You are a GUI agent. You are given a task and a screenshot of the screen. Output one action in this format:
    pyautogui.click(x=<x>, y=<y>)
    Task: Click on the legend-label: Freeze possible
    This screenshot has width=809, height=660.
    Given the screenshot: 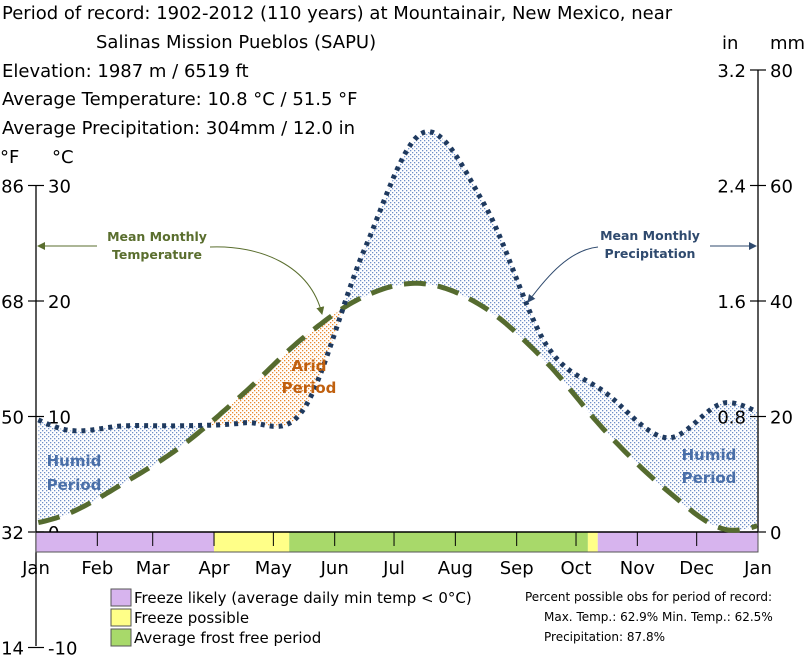 What is the action you would take?
    pyautogui.click(x=191, y=618)
    